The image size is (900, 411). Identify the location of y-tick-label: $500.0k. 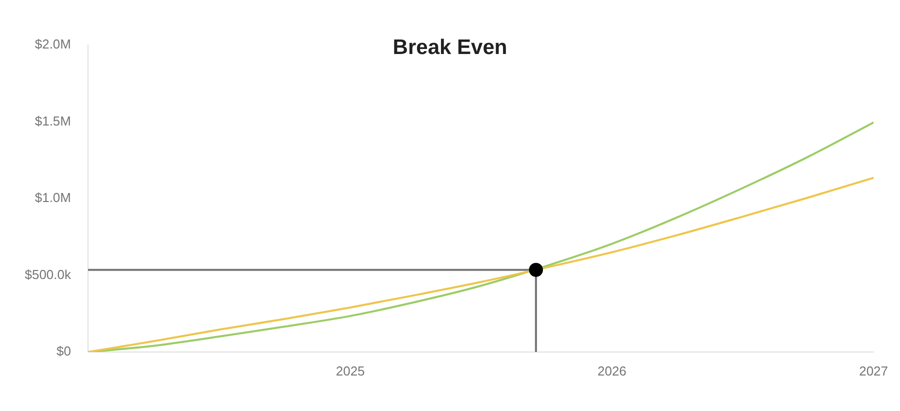
(48, 274).